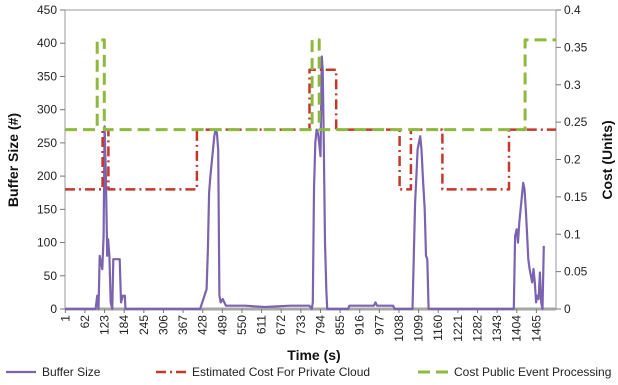 The height and width of the screenshot is (385, 618). Describe the element at coordinates (124, 325) in the screenshot. I see `x-tick-label: 184` at that location.